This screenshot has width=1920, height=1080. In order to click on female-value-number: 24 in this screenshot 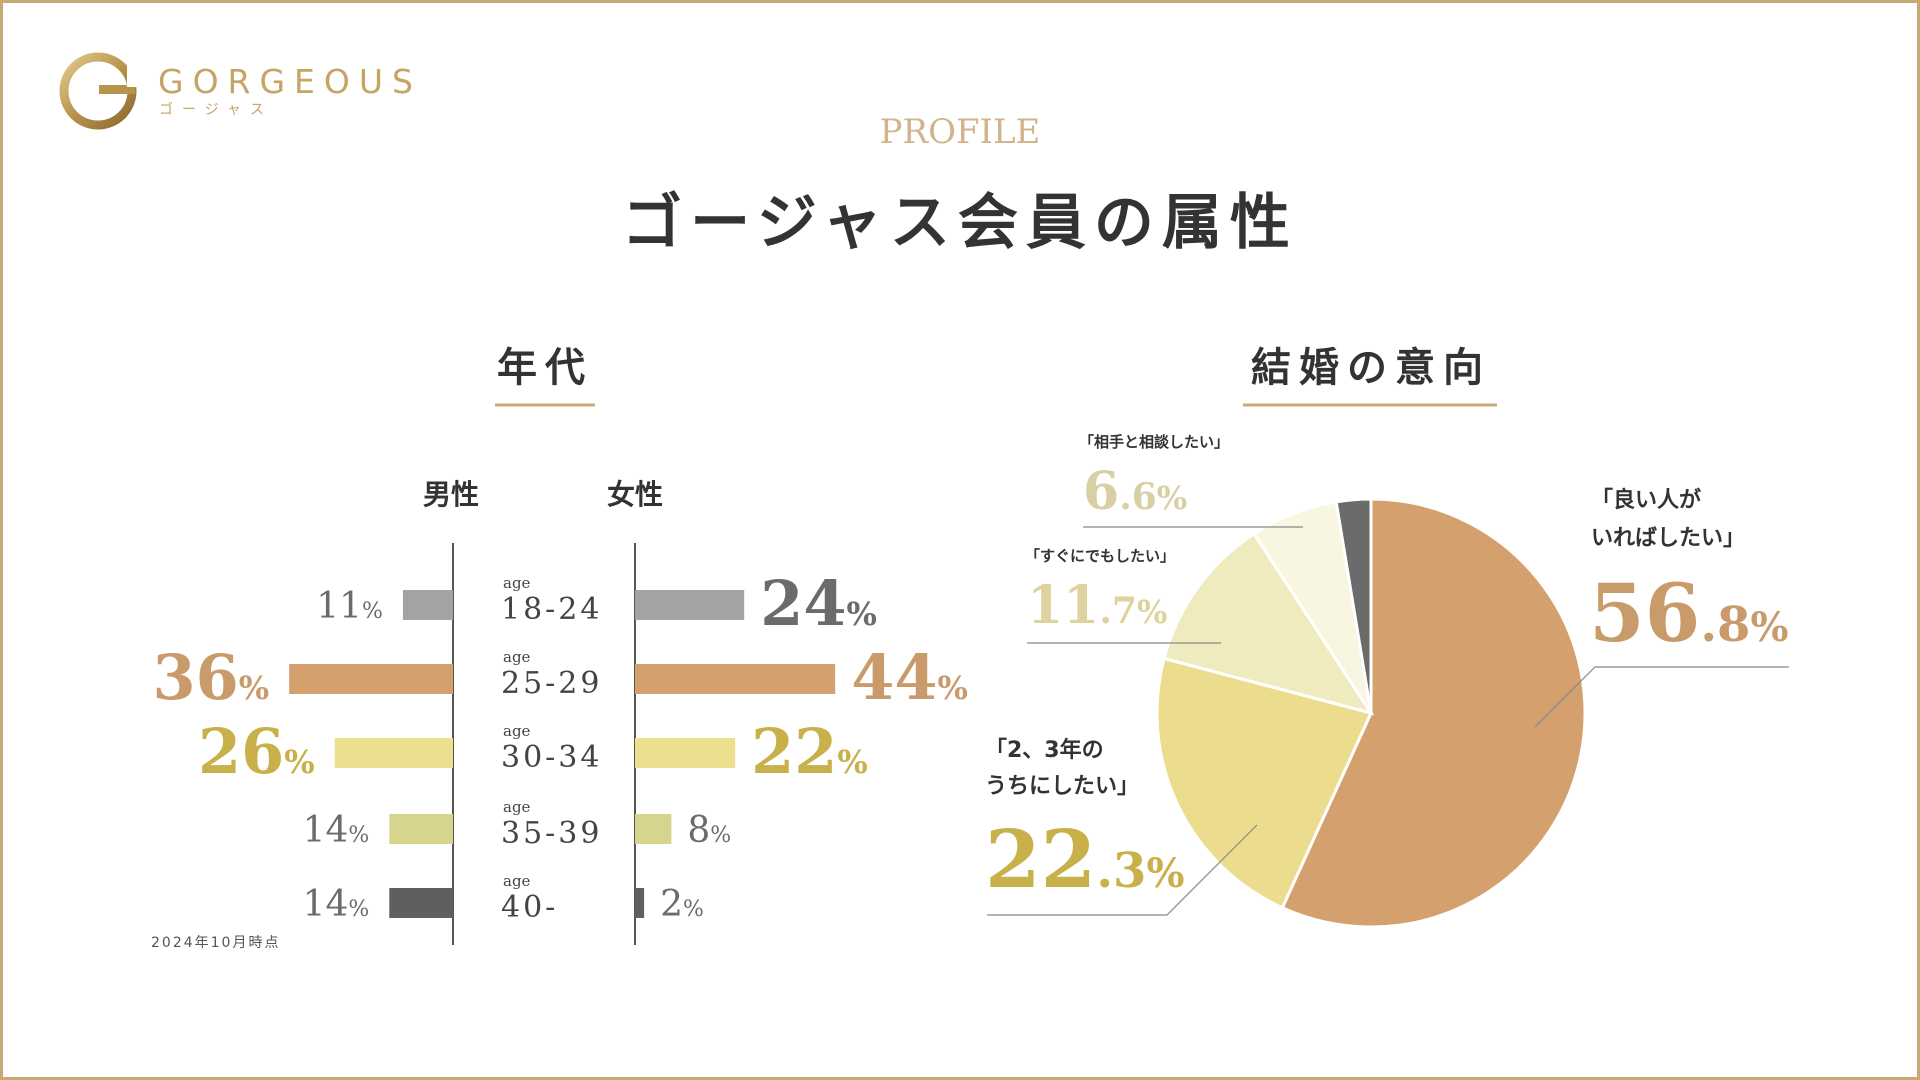, I will do `click(803, 603)`.